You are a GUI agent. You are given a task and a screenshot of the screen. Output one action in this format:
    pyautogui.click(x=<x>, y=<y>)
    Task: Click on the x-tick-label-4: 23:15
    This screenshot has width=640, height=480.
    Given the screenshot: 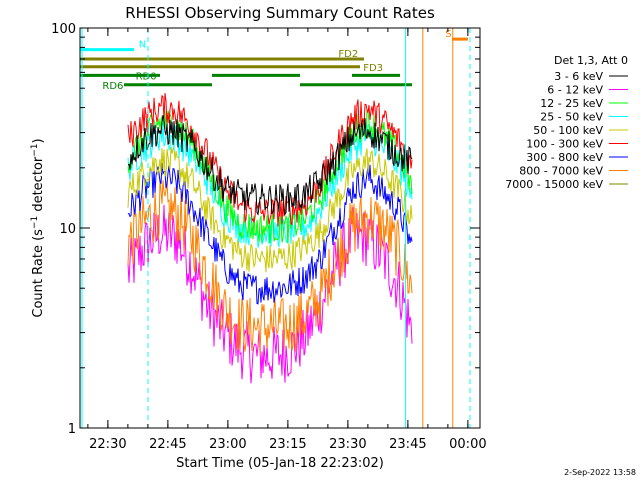 What is the action you would take?
    pyautogui.click(x=287, y=444)
    